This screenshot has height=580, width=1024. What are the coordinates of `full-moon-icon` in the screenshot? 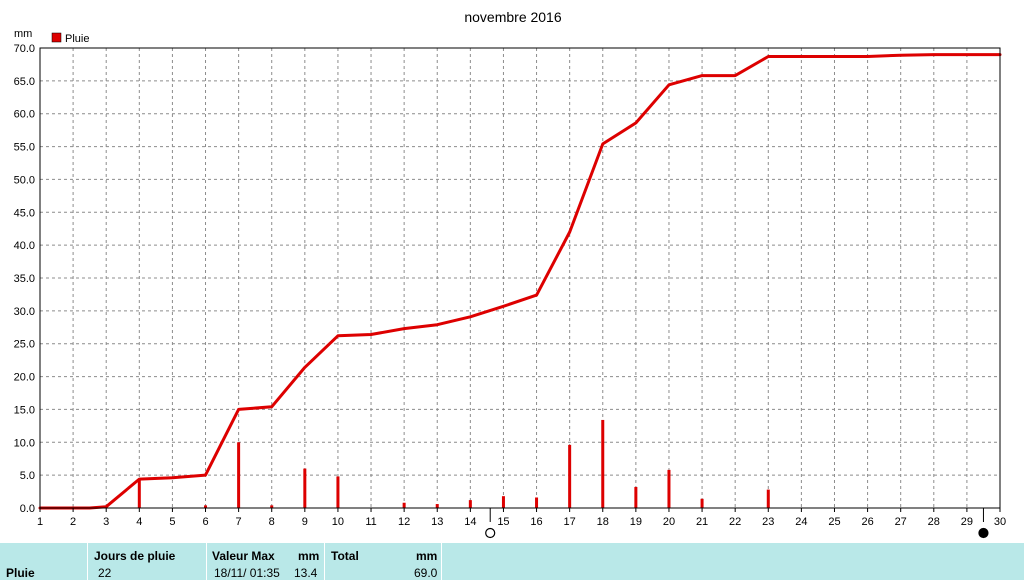 It's located at (490, 533).